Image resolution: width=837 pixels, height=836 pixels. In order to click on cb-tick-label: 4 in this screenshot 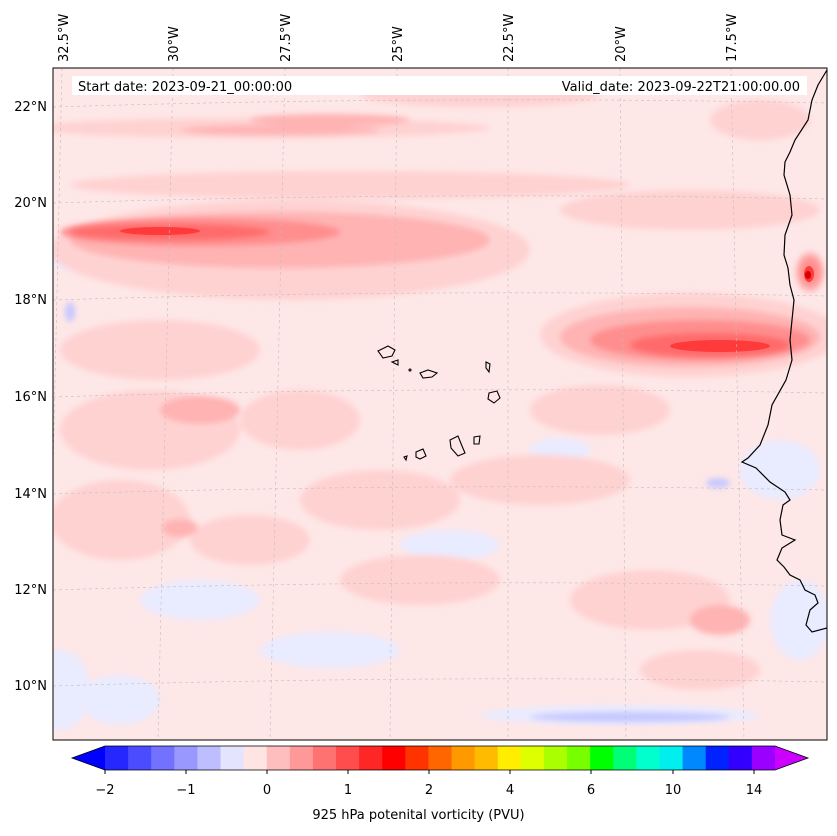, I will do `click(510, 790)`.